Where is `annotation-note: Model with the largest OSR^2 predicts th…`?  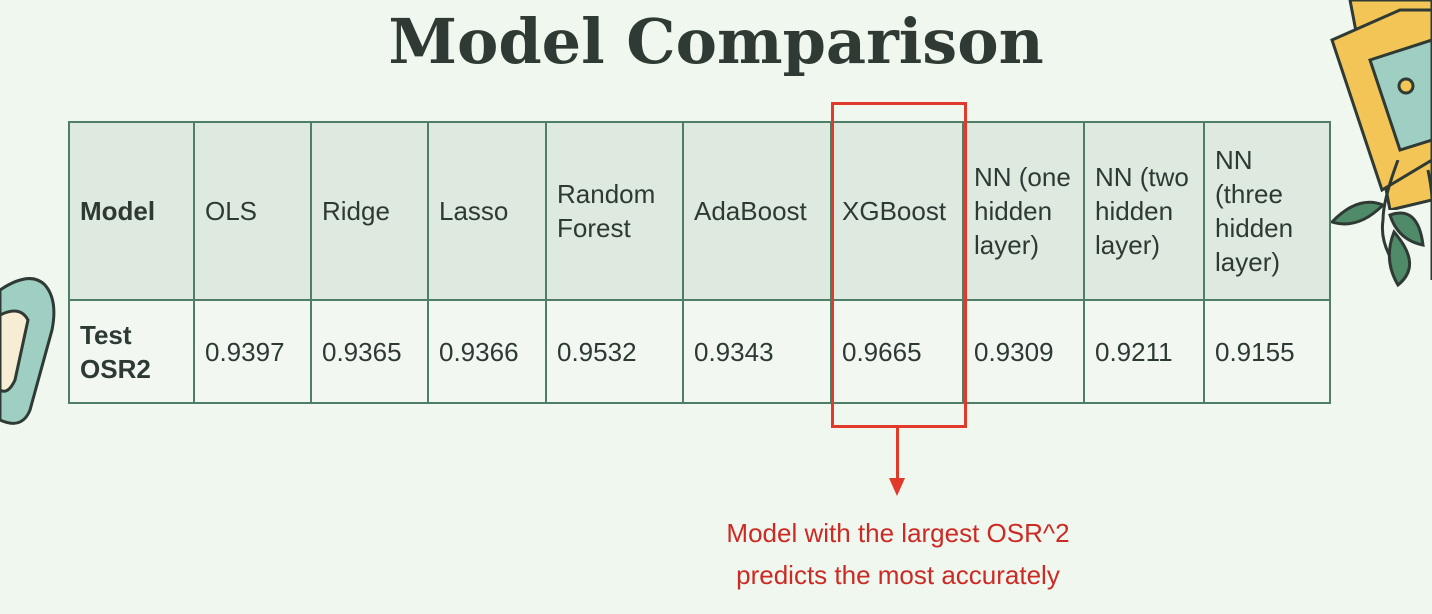 annotation-note: Model with the largest OSR^2 predicts th… is located at coordinates (898, 554).